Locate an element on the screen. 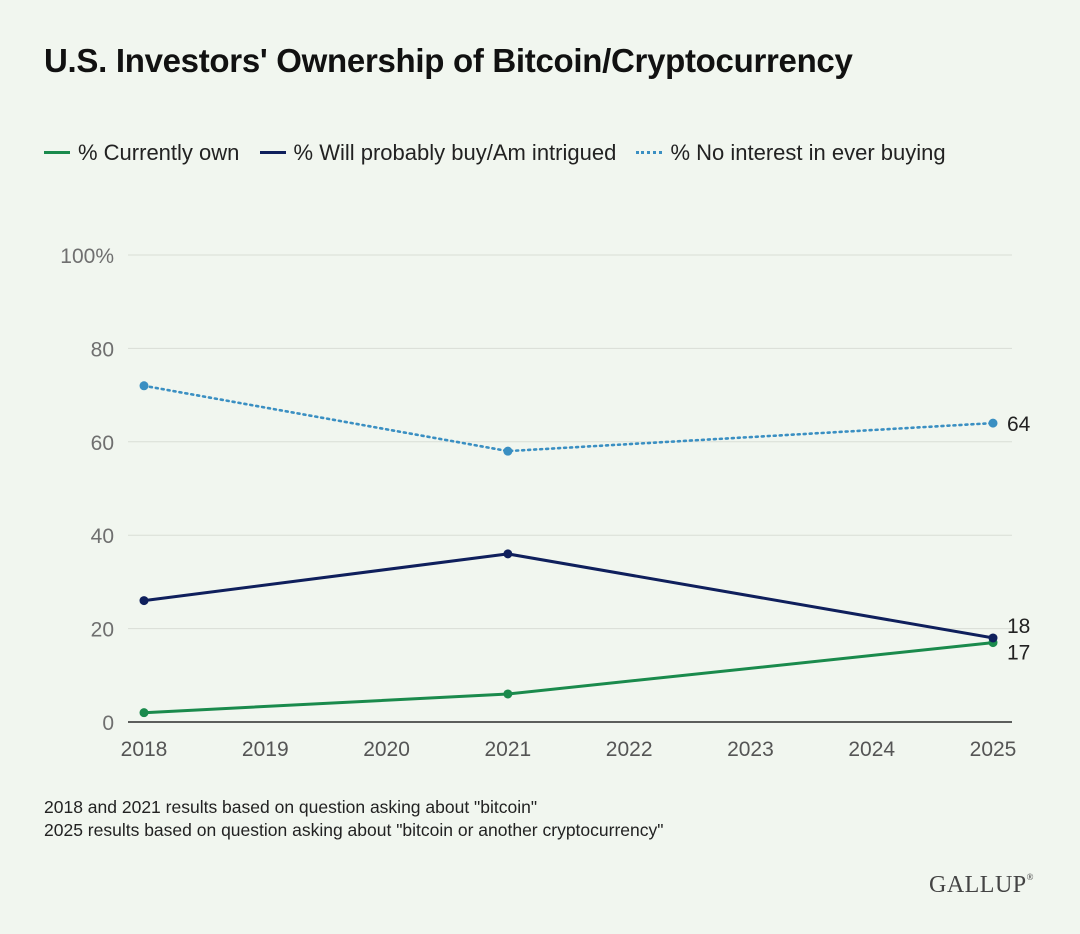  gallup-logo: GALLUP® is located at coordinates (981, 885).